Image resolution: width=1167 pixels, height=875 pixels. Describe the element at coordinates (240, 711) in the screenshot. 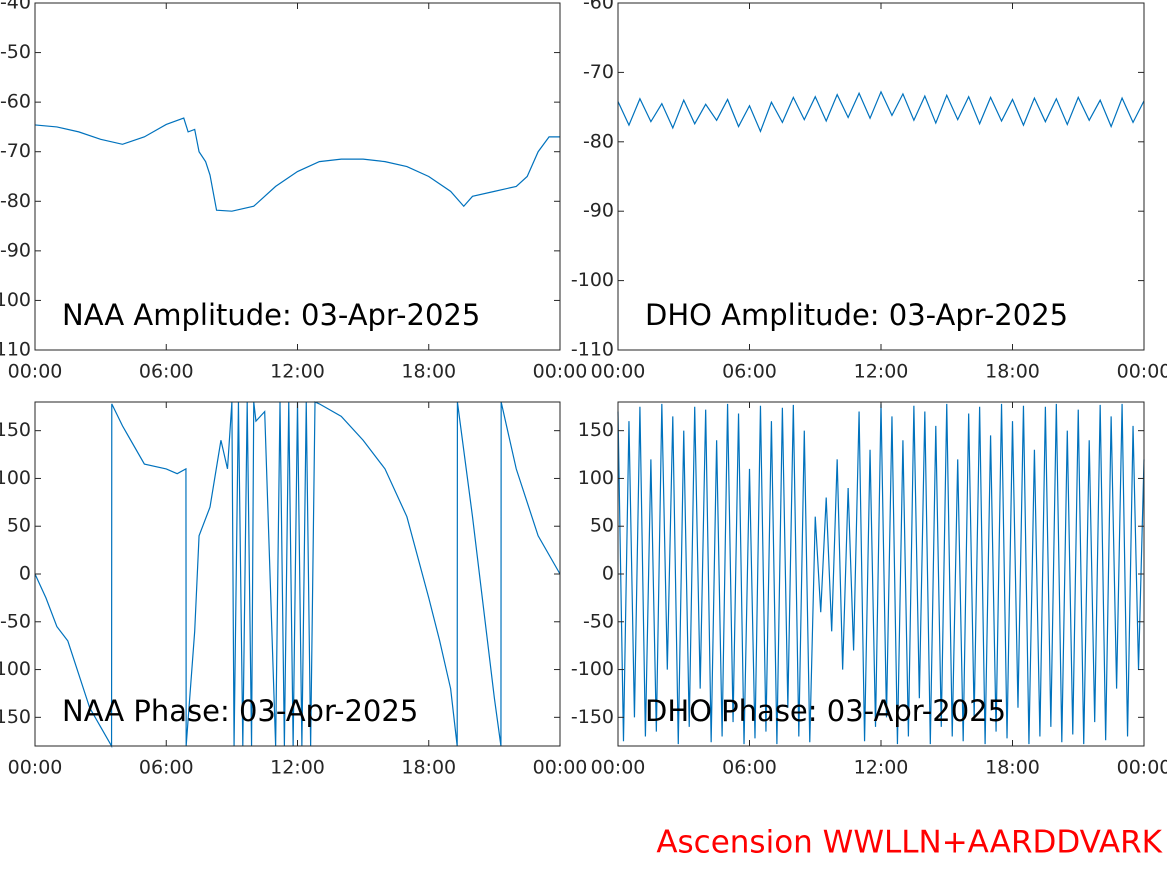

I see `subplot-title: NAA Phase: 03-Apr-2025` at that location.